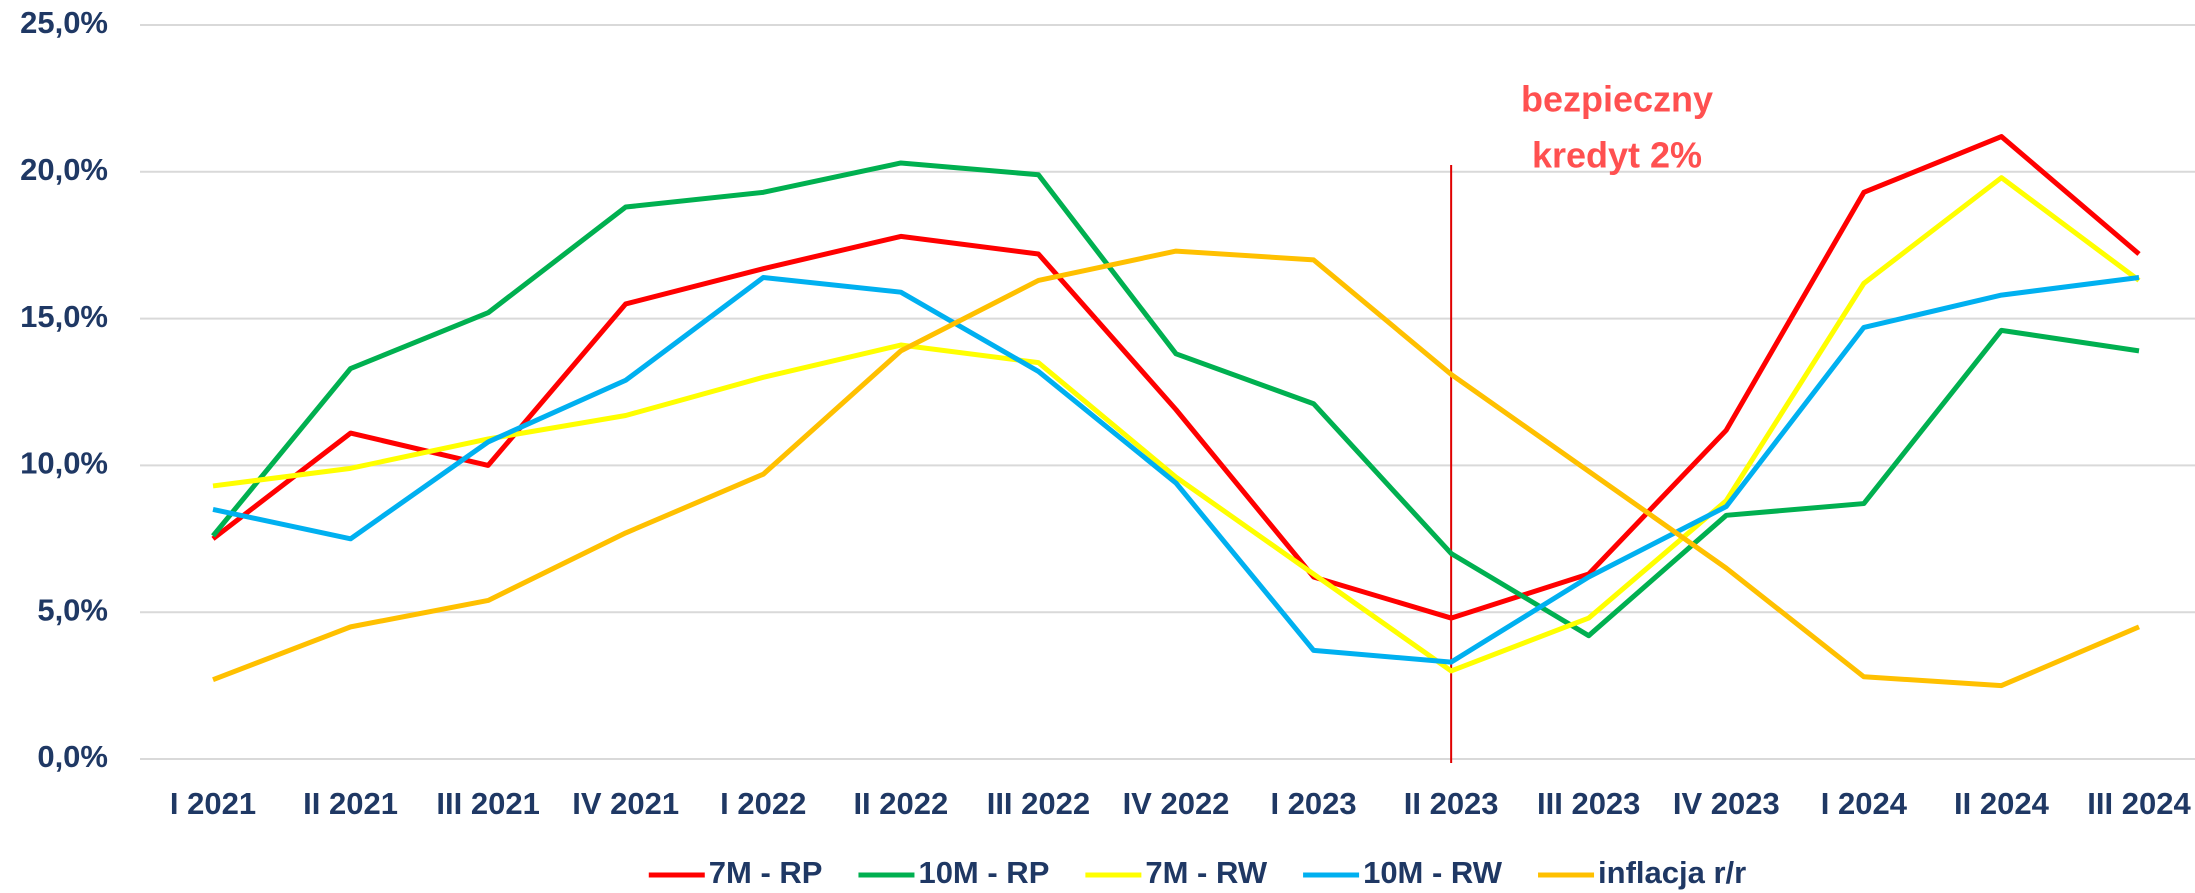  Describe the element at coordinates (487, 803) in the screenshot. I see `x-tick-label: III 2021` at that location.